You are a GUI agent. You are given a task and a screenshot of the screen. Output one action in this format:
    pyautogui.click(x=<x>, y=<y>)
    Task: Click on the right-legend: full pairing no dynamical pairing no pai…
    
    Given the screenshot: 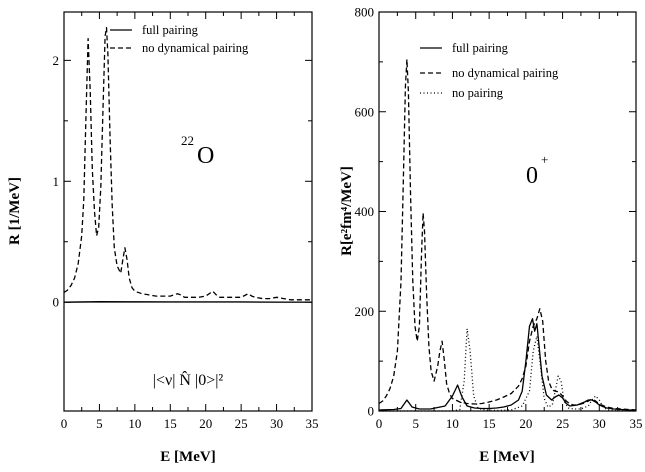 What is the action you would take?
    pyautogui.click(x=489, y=70)
    